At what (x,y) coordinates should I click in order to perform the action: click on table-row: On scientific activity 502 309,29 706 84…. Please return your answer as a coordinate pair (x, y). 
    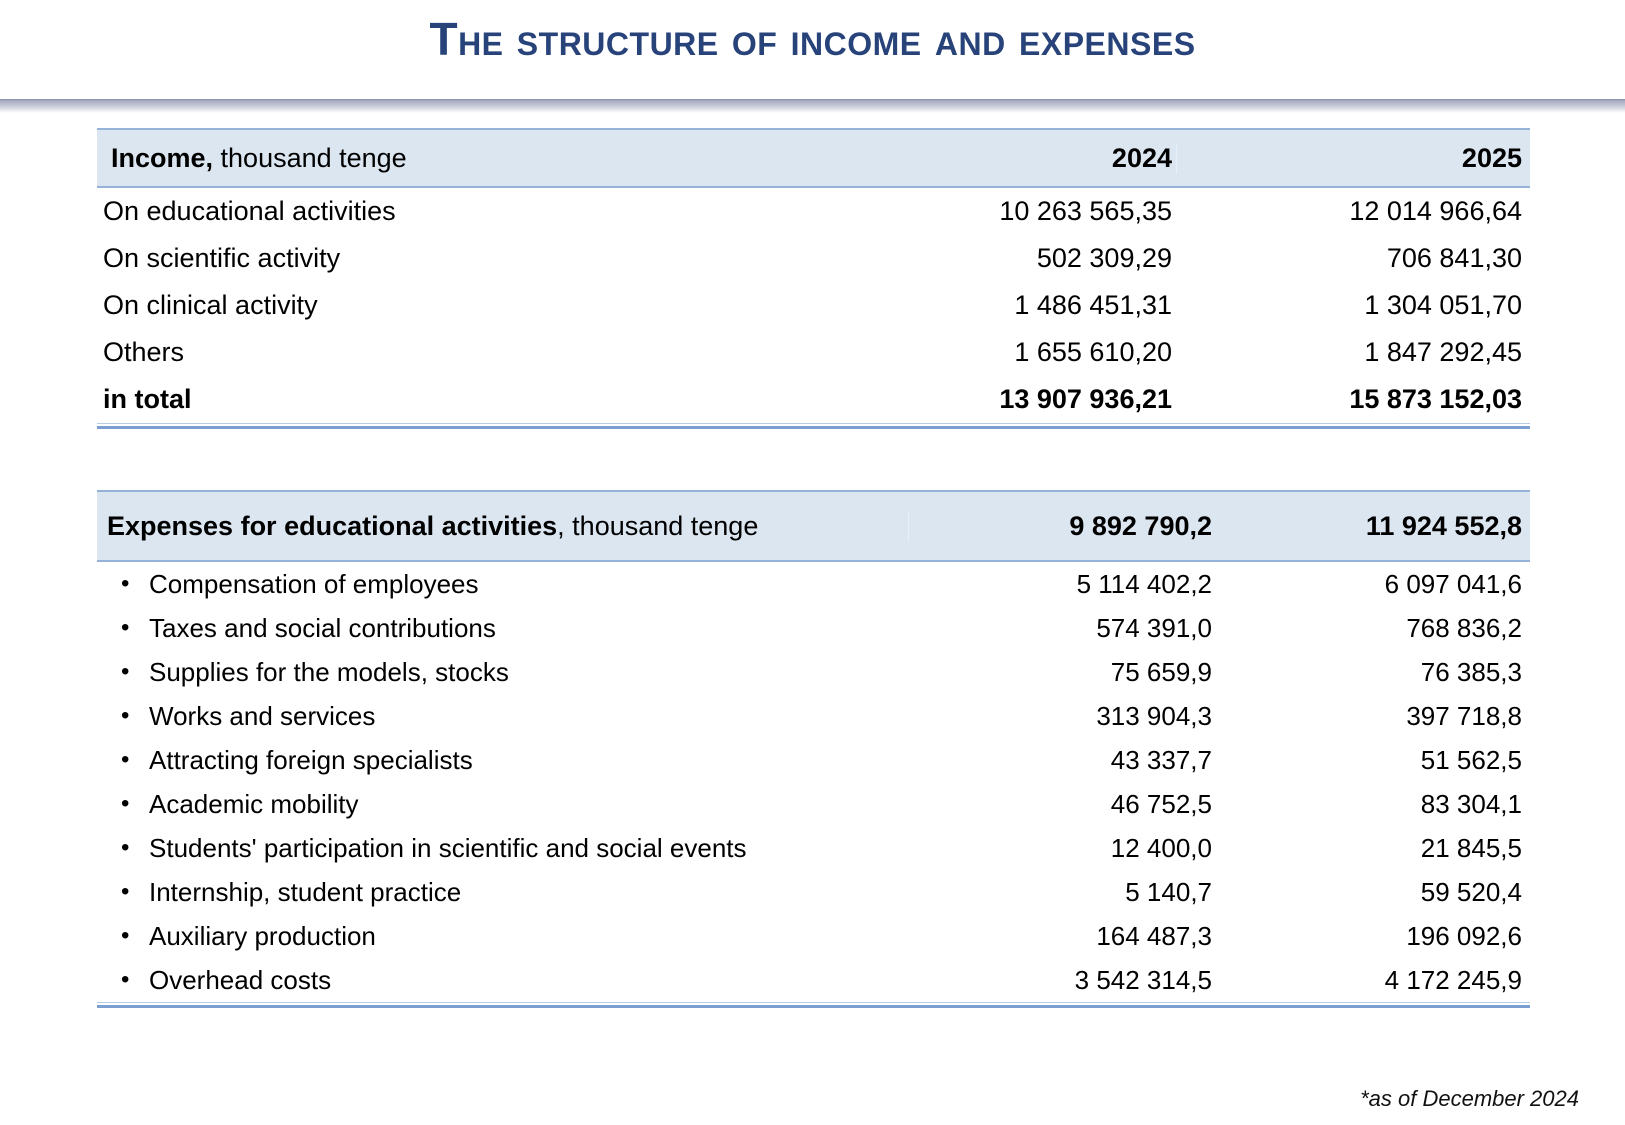
    Looking at the image, I should click on (813, 258).